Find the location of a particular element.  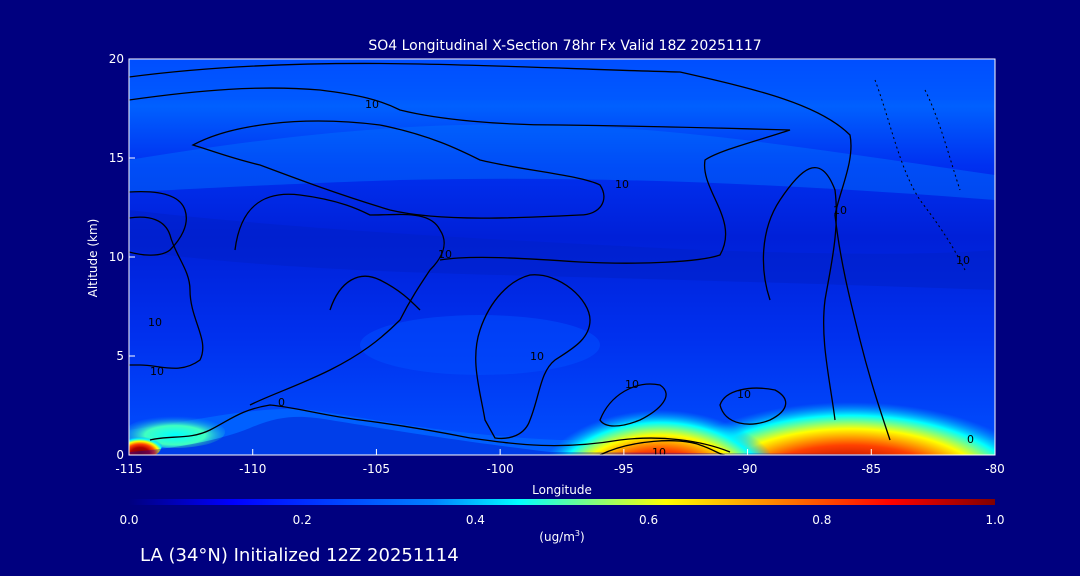

y-tick-label: 20 is located at coordinates (116, 59).